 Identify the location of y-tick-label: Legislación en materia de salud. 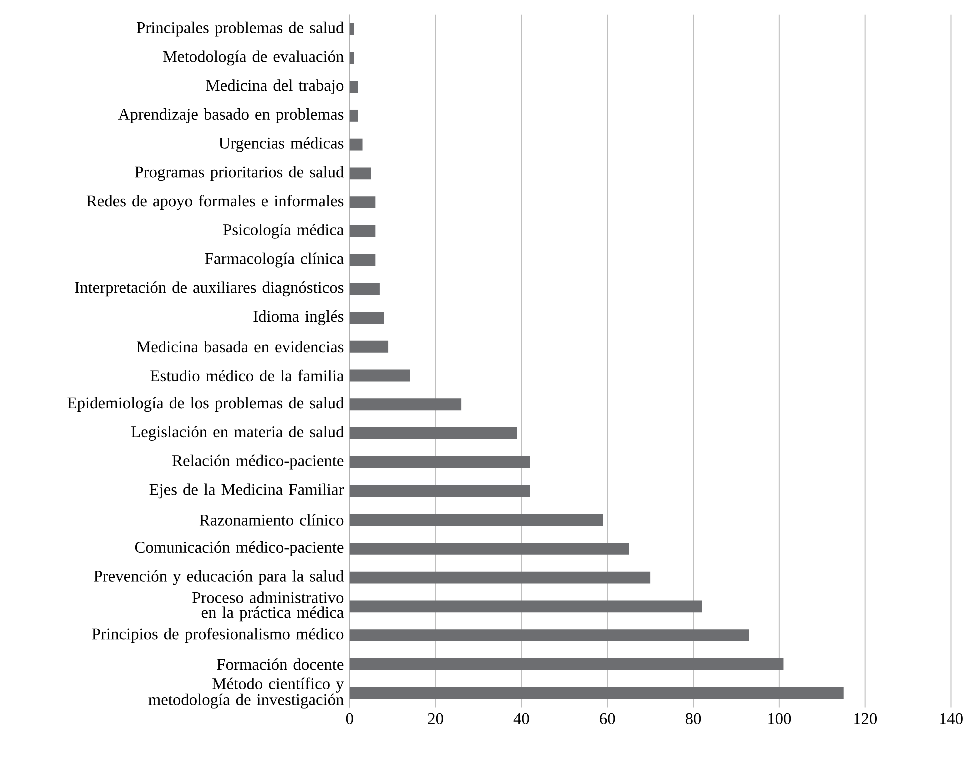
(238, 433).